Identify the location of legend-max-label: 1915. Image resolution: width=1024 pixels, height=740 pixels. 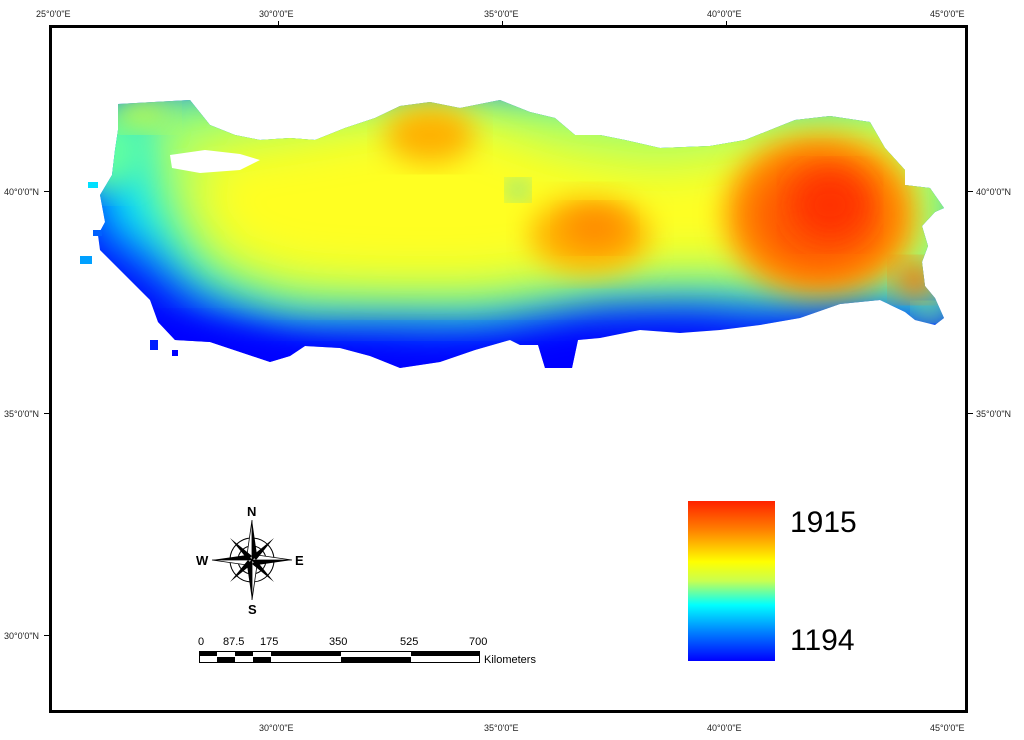
(823, 522).